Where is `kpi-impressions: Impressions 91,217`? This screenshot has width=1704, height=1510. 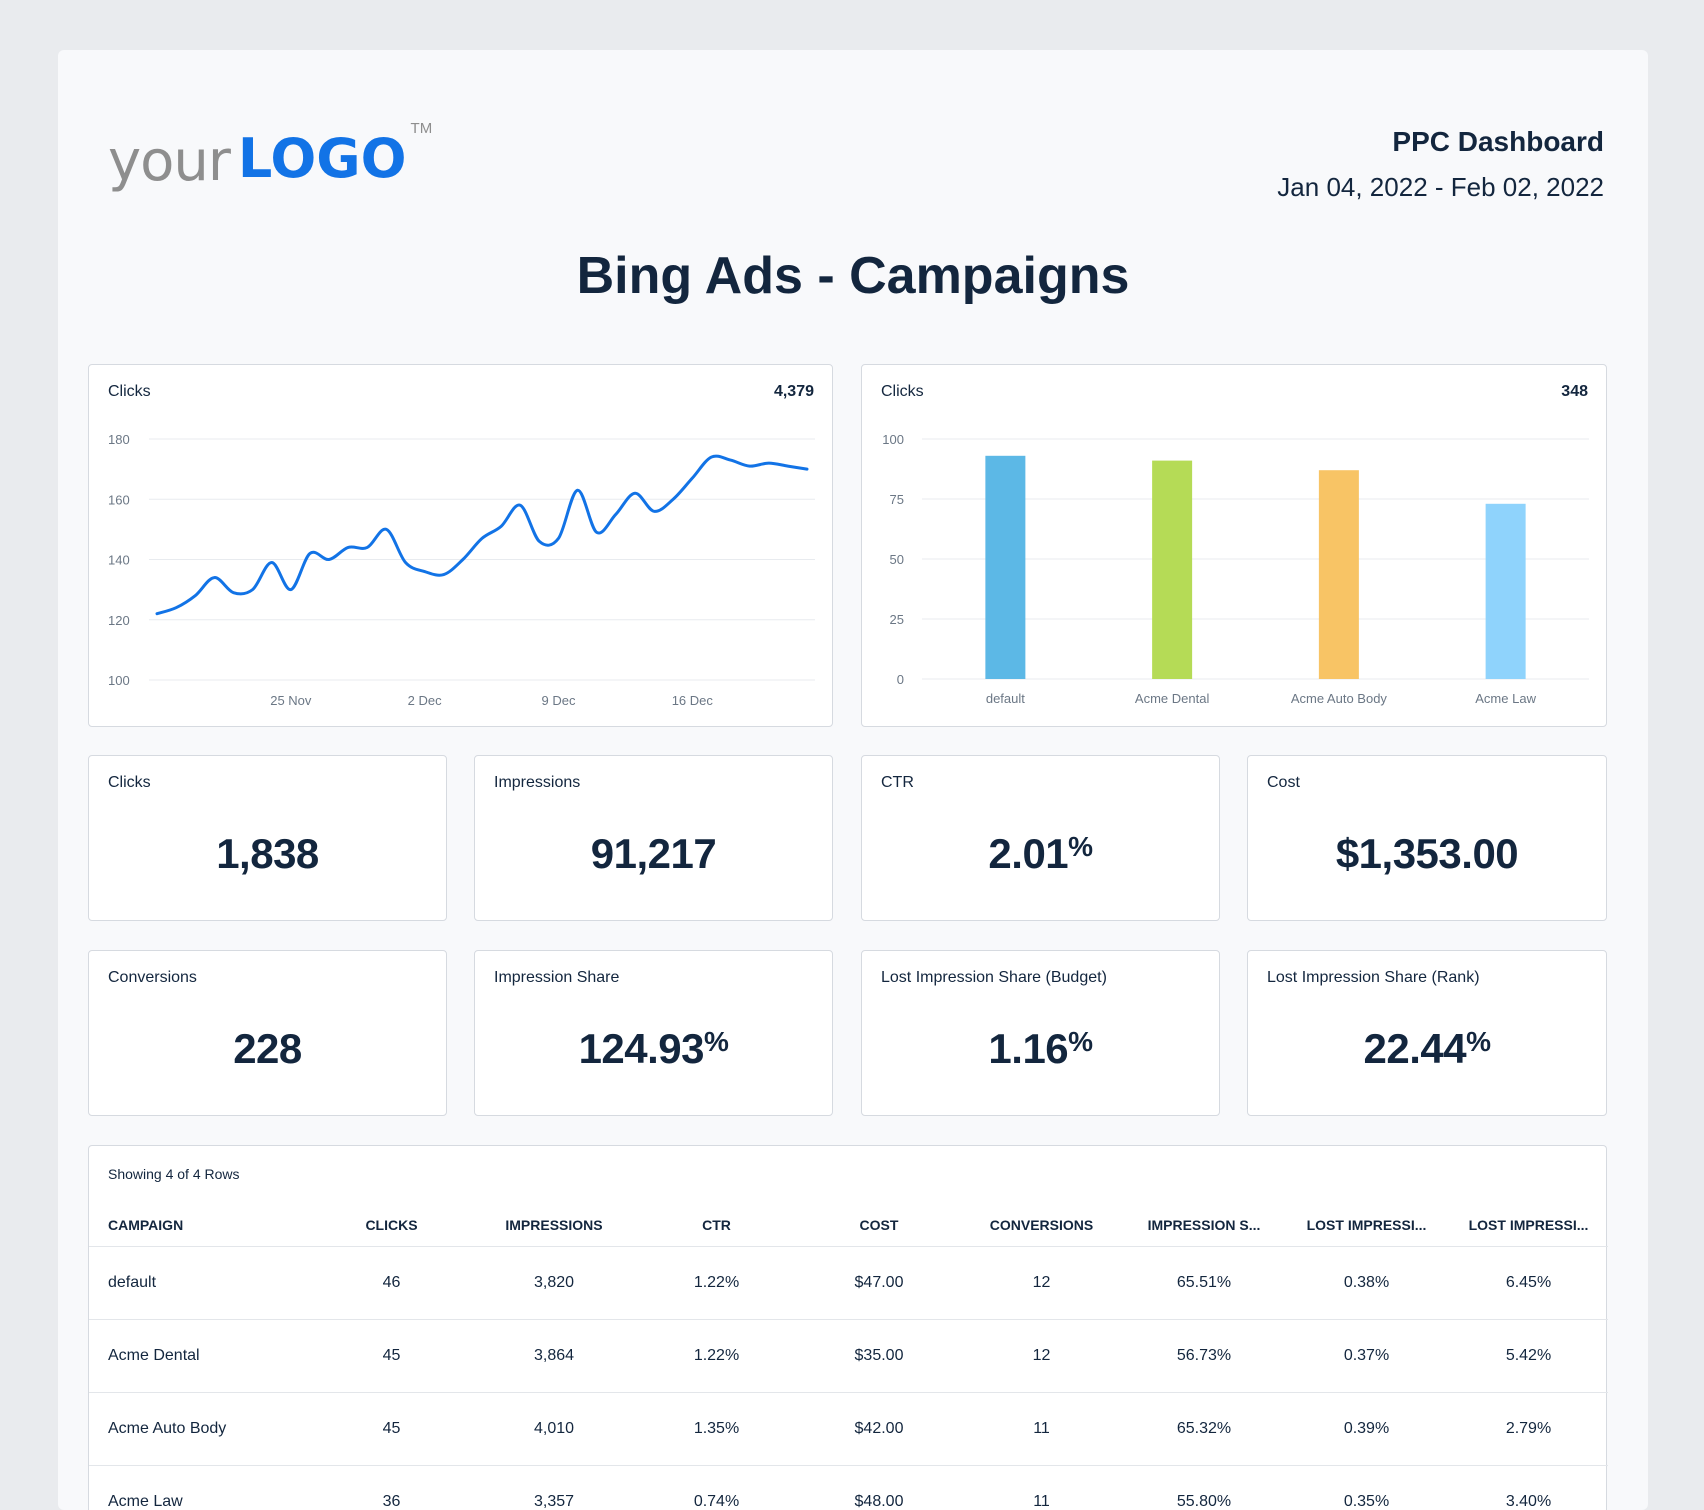 kpi-impressions: Impressions 91,217 is located at coordinates (653, 838).